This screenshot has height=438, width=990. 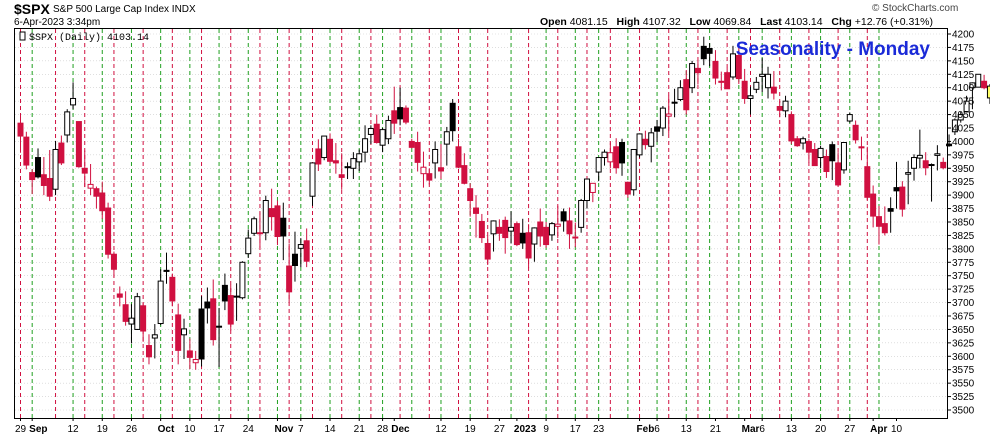 What do you see at coordinates (38, 429) in the screenshot?
I see `x-tick-label: Sep` at bounding box center [38, 429].